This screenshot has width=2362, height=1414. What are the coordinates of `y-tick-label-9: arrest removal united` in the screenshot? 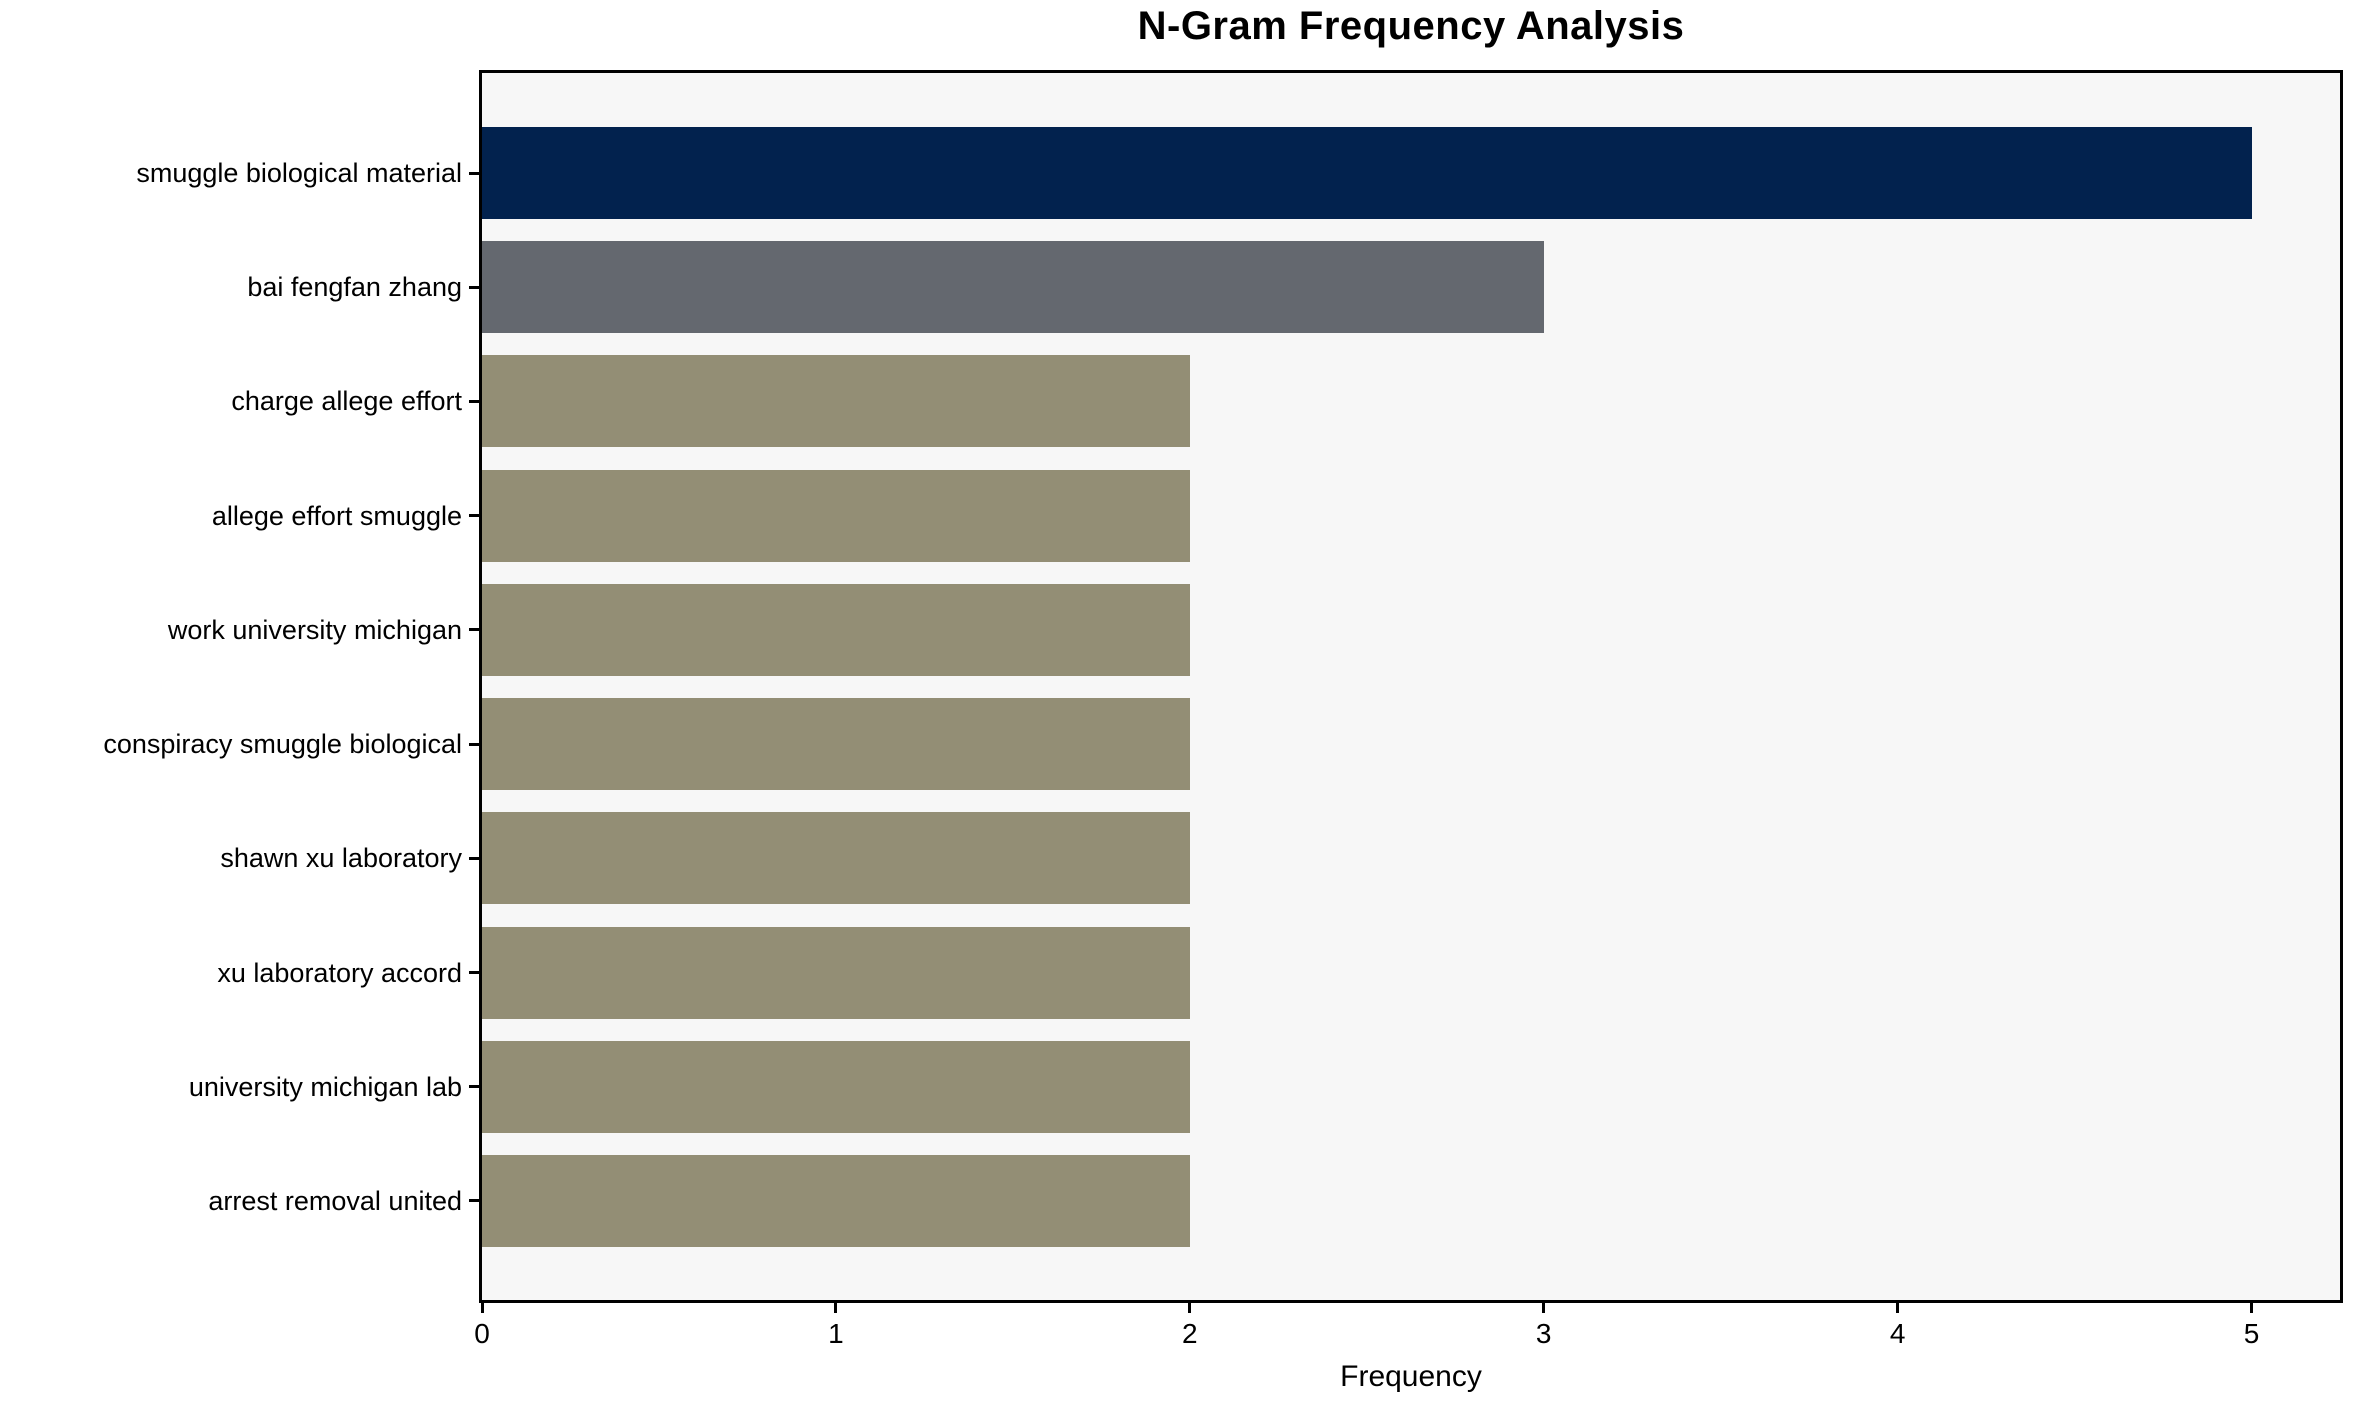 It's located at (335, 1200).